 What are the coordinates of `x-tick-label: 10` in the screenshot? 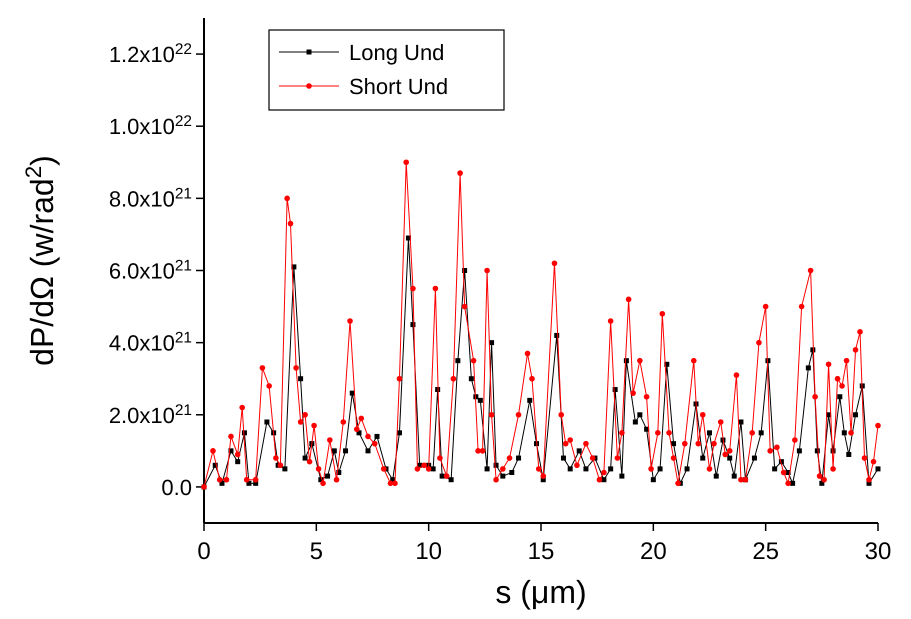 It's located at (428, 551).